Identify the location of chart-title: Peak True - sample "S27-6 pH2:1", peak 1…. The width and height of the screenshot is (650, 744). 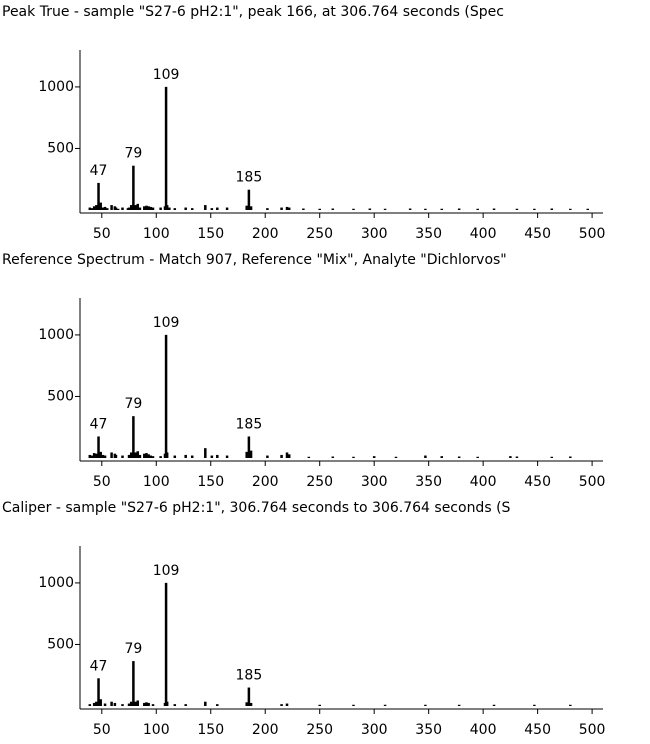
(253, 12).